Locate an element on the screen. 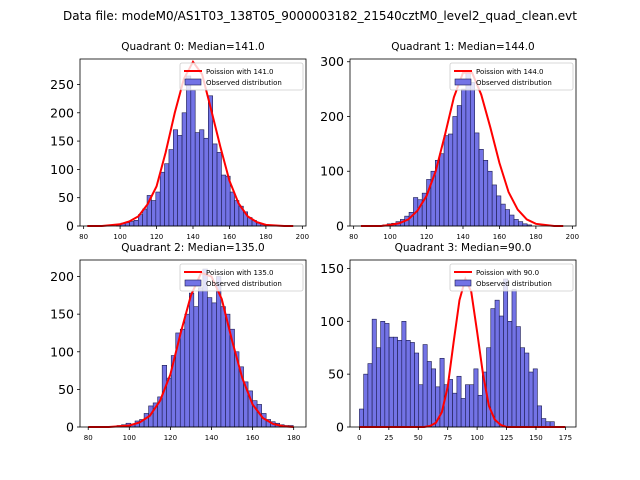  y-tick-label: 200 is located at coordinates (62, 276).